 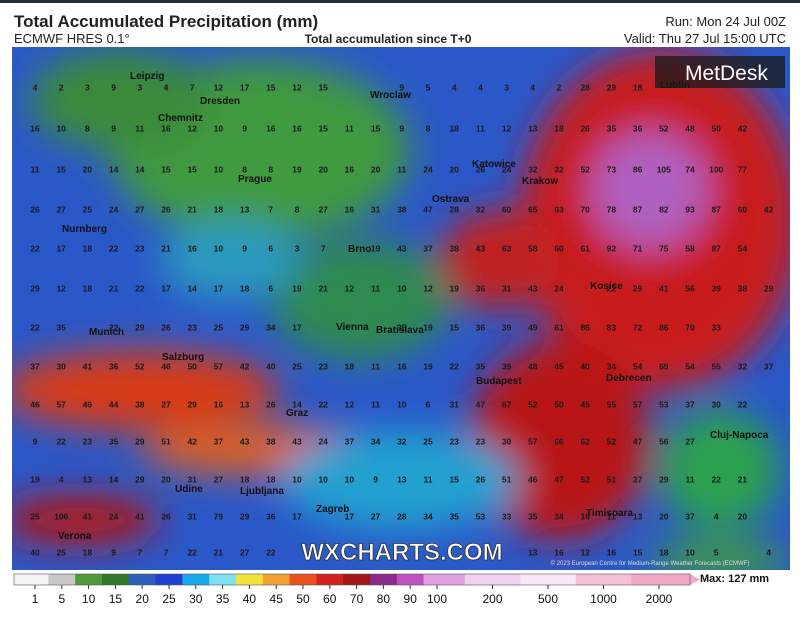 I want to click on grid-value: 35, so click(x=61, y=327).